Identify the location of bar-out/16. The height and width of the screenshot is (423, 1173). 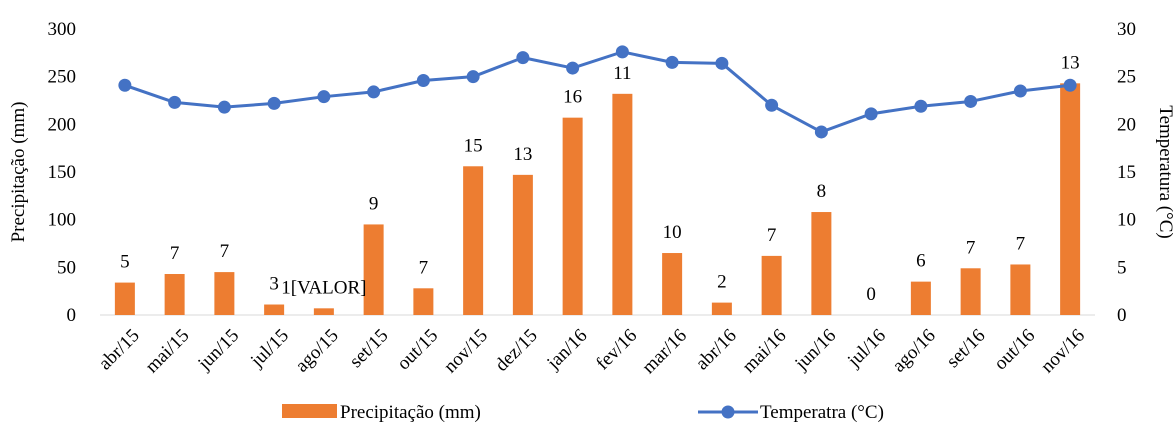
(1020, 289).